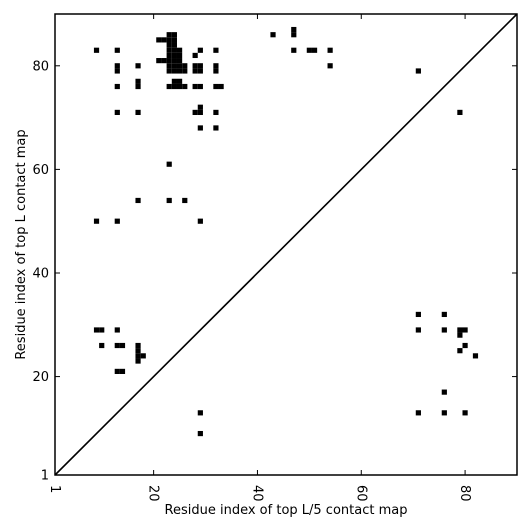 The height and width of the screenshot is (531, 531). Describe the element at coordinates (45, 476) in the screenshot. I see `y-tick-label: 1` at that location.